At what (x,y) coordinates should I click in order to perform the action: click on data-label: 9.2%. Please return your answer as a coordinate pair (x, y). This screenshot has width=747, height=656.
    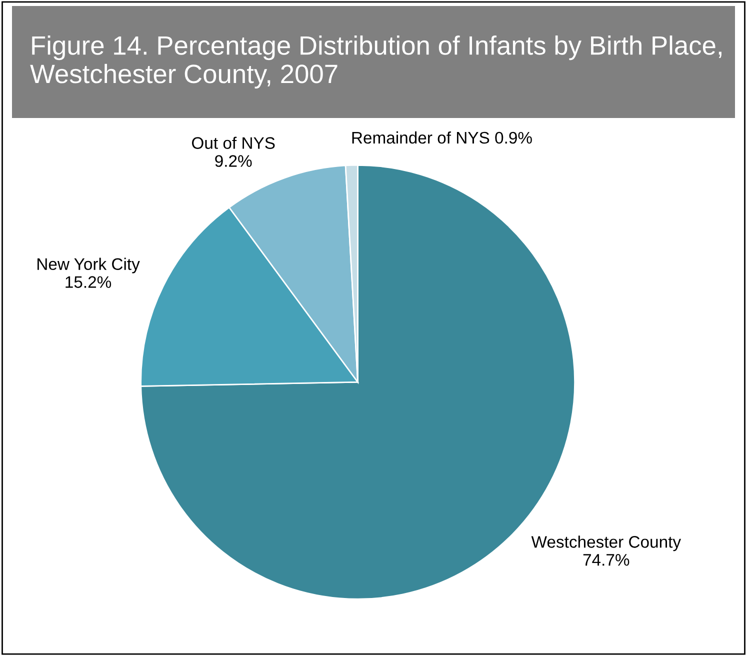
    Looking at the image, I should click on (233, 161).